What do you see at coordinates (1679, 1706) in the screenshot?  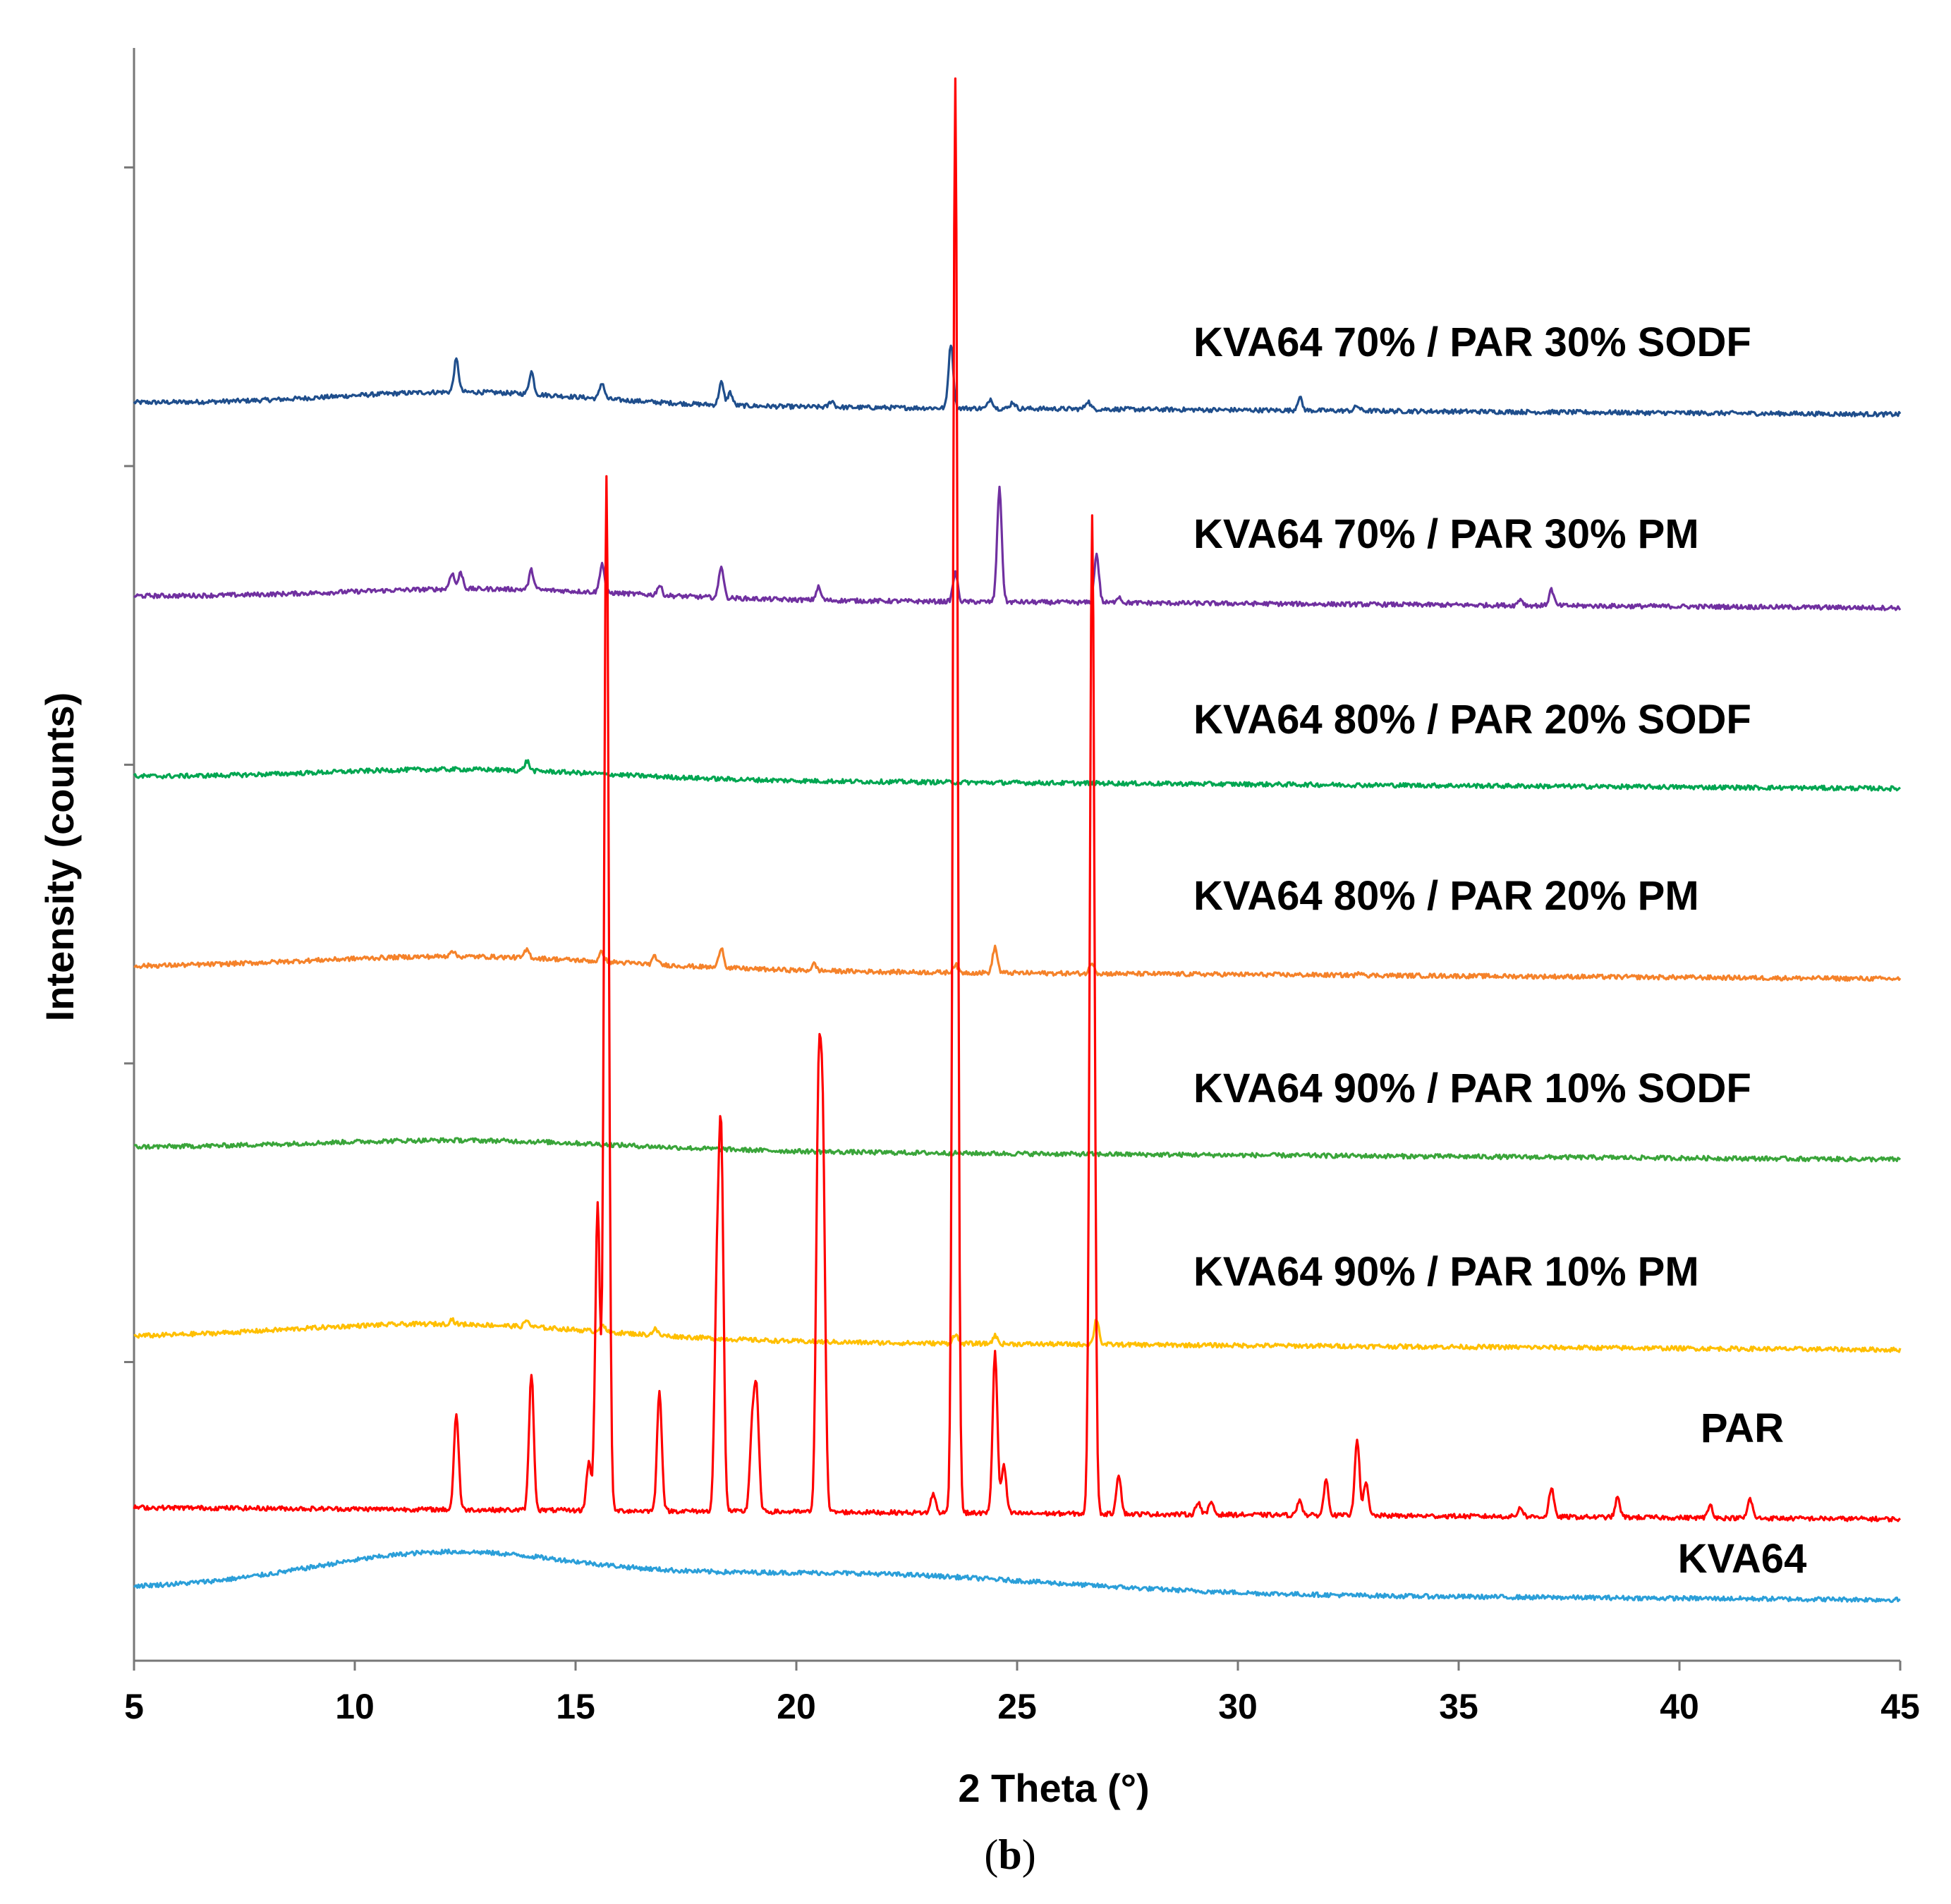 I see `x-tick-label: 40` at bounding box center [1679, 1706].